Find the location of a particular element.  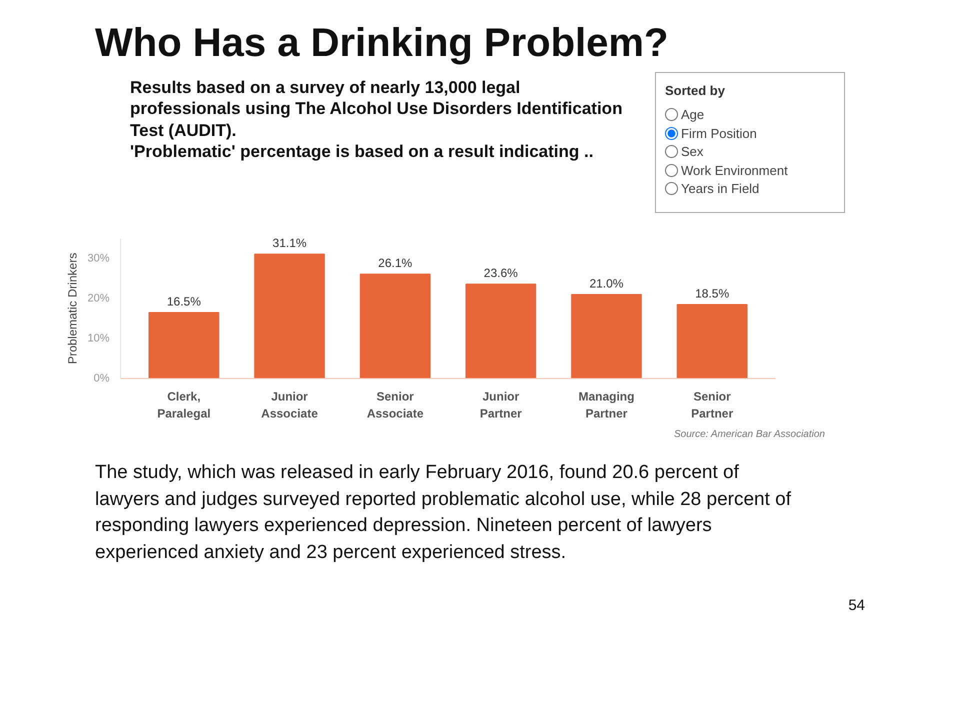

text: 54 is located at coordinates (856, 606).